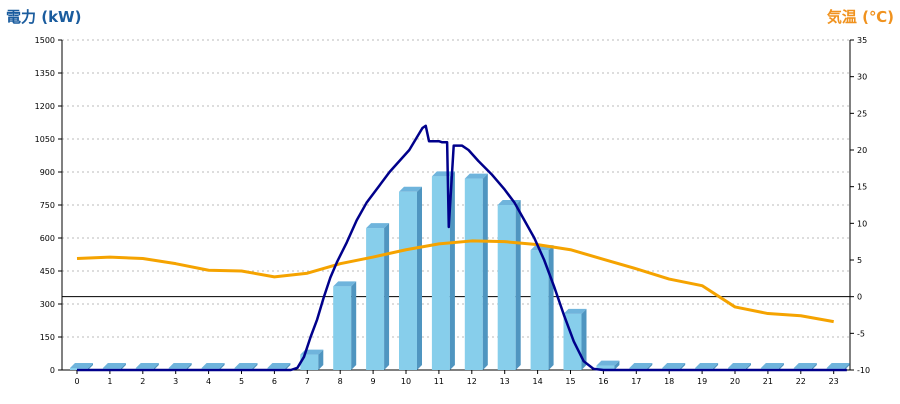 Image resolution: width=900 pixels, height=404 pixels. I want to click on left-tick-label: 1350, so click(45, 73).